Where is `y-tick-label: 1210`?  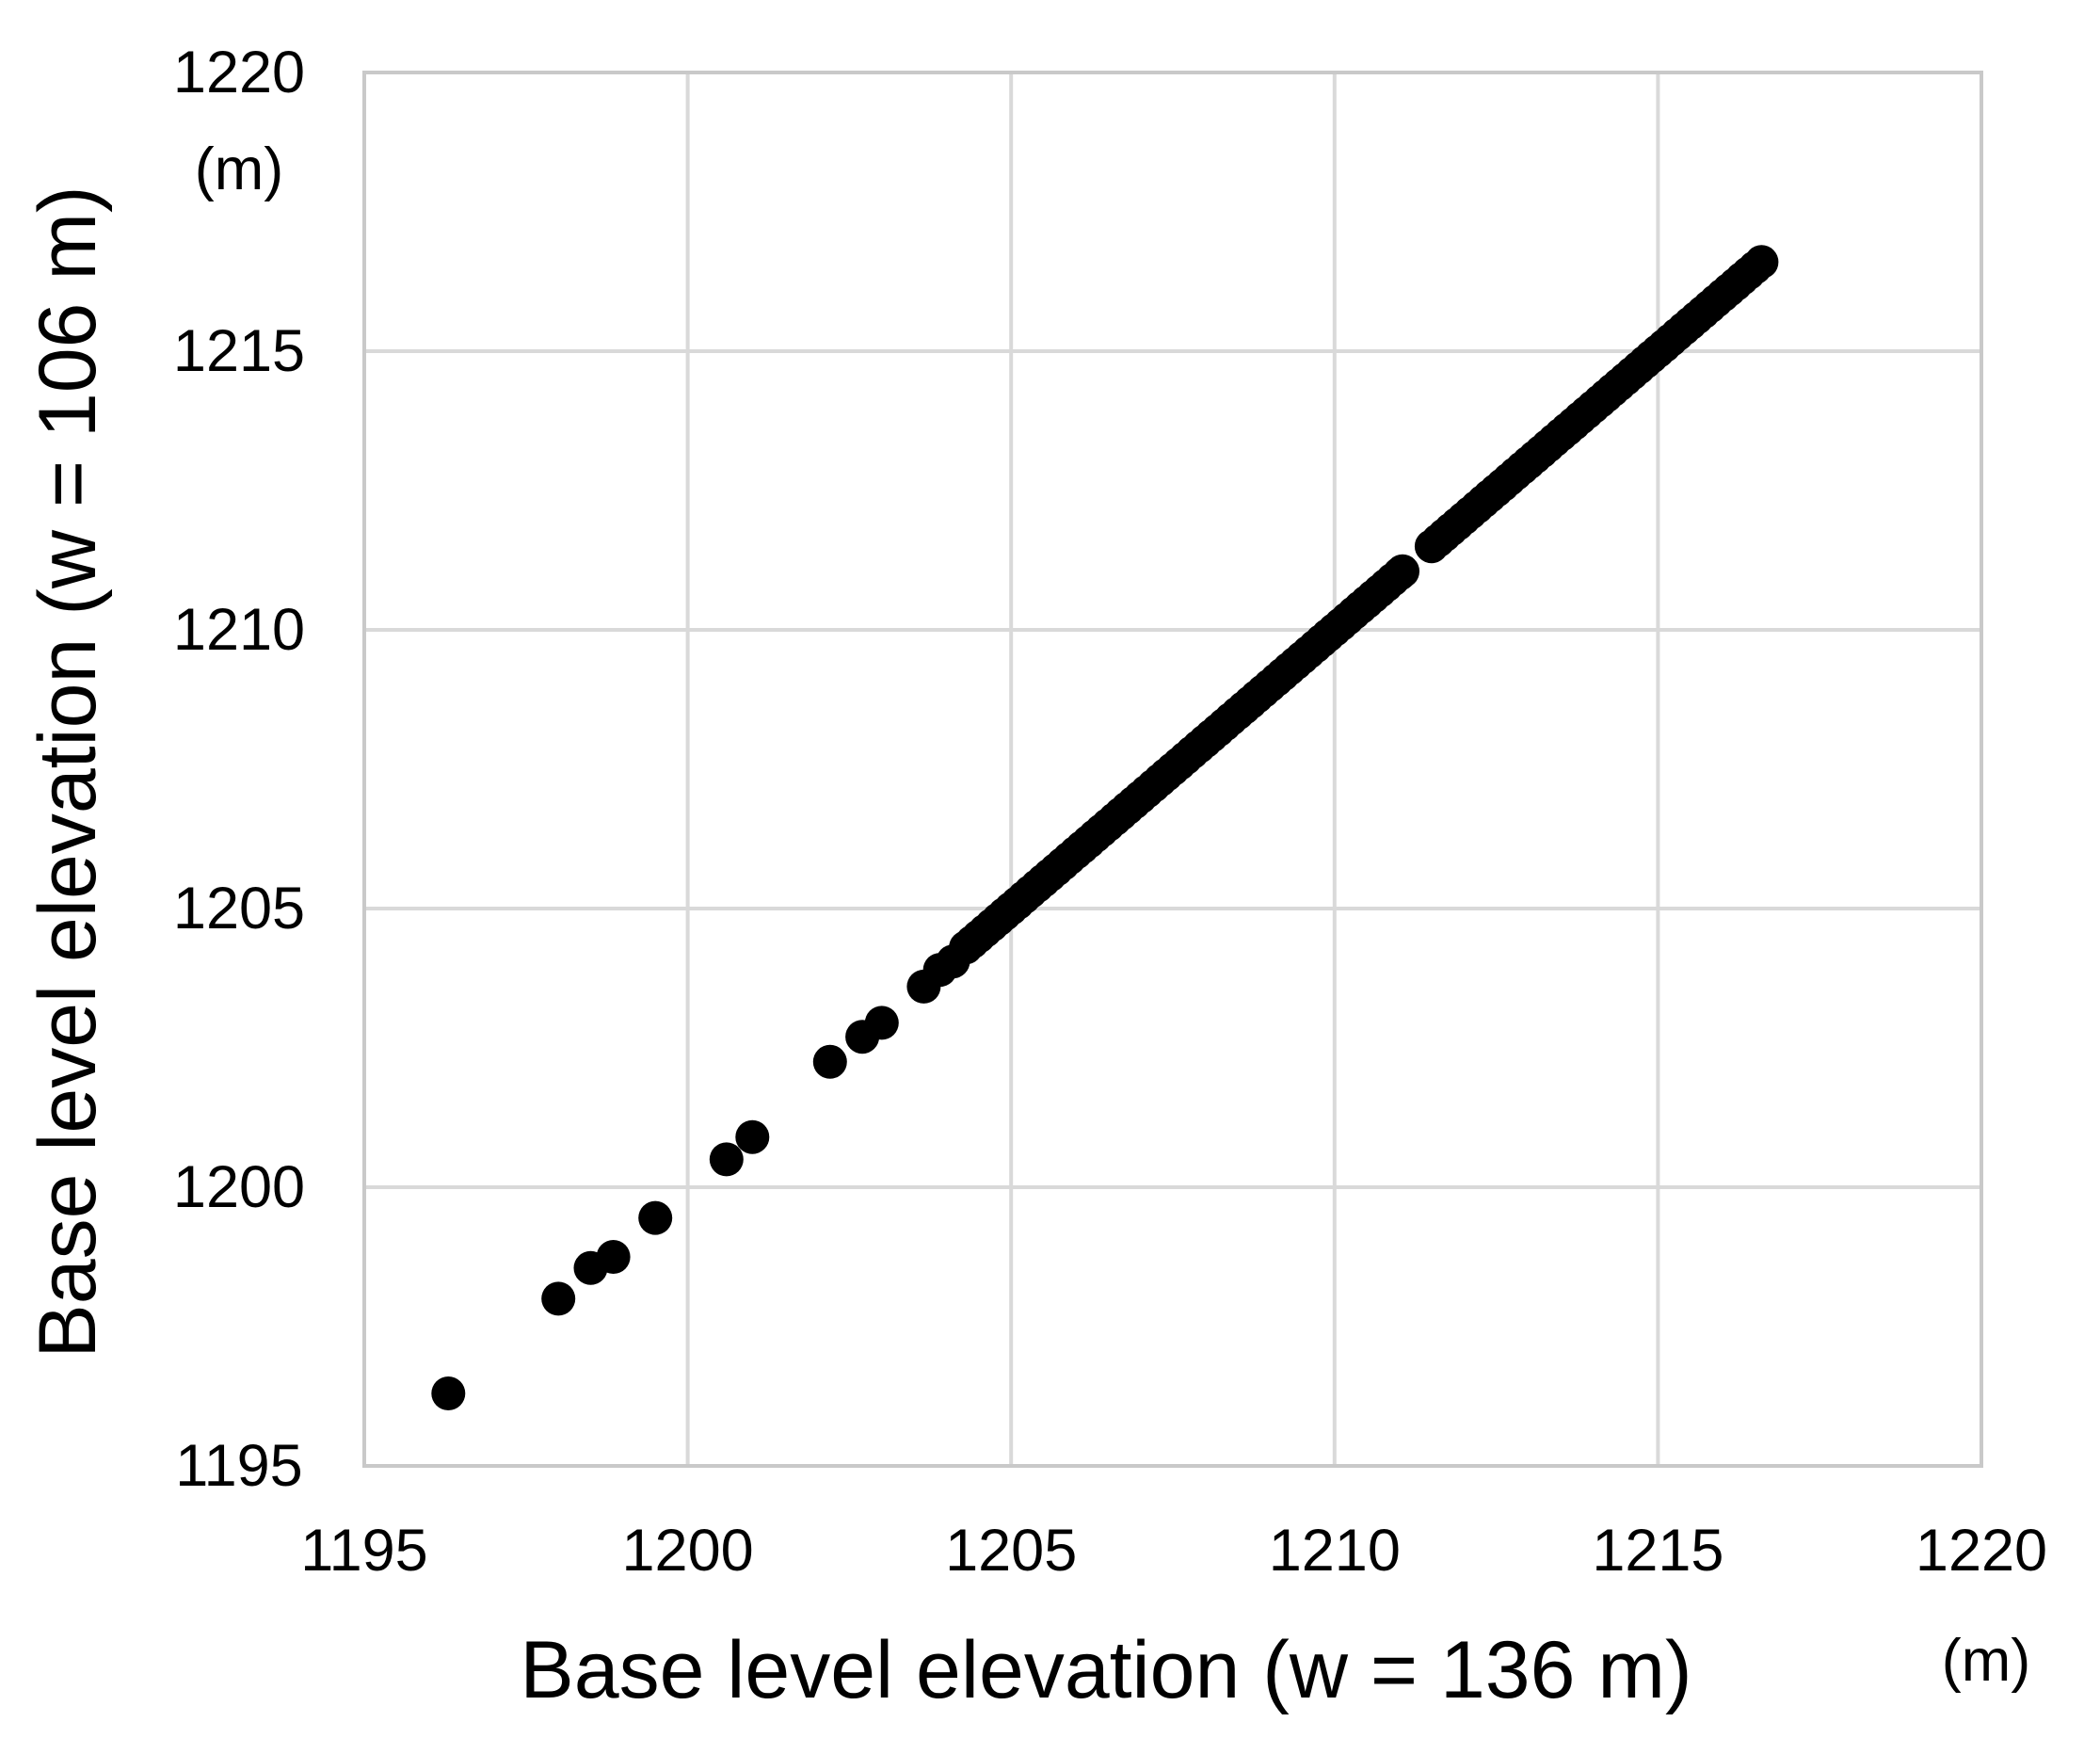 y-tick-label: 1210 is located at coordinates (239, 630).